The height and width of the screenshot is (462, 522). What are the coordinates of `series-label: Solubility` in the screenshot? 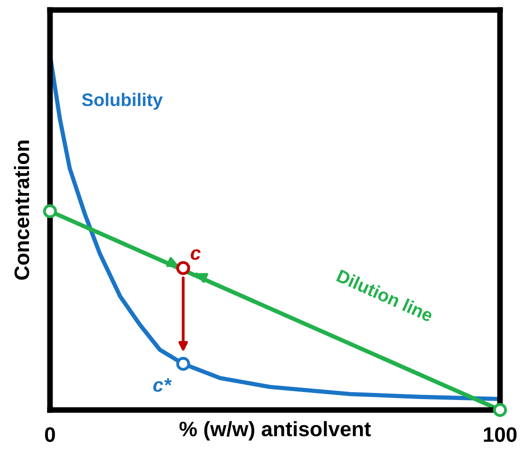 It's located at (122, 101).